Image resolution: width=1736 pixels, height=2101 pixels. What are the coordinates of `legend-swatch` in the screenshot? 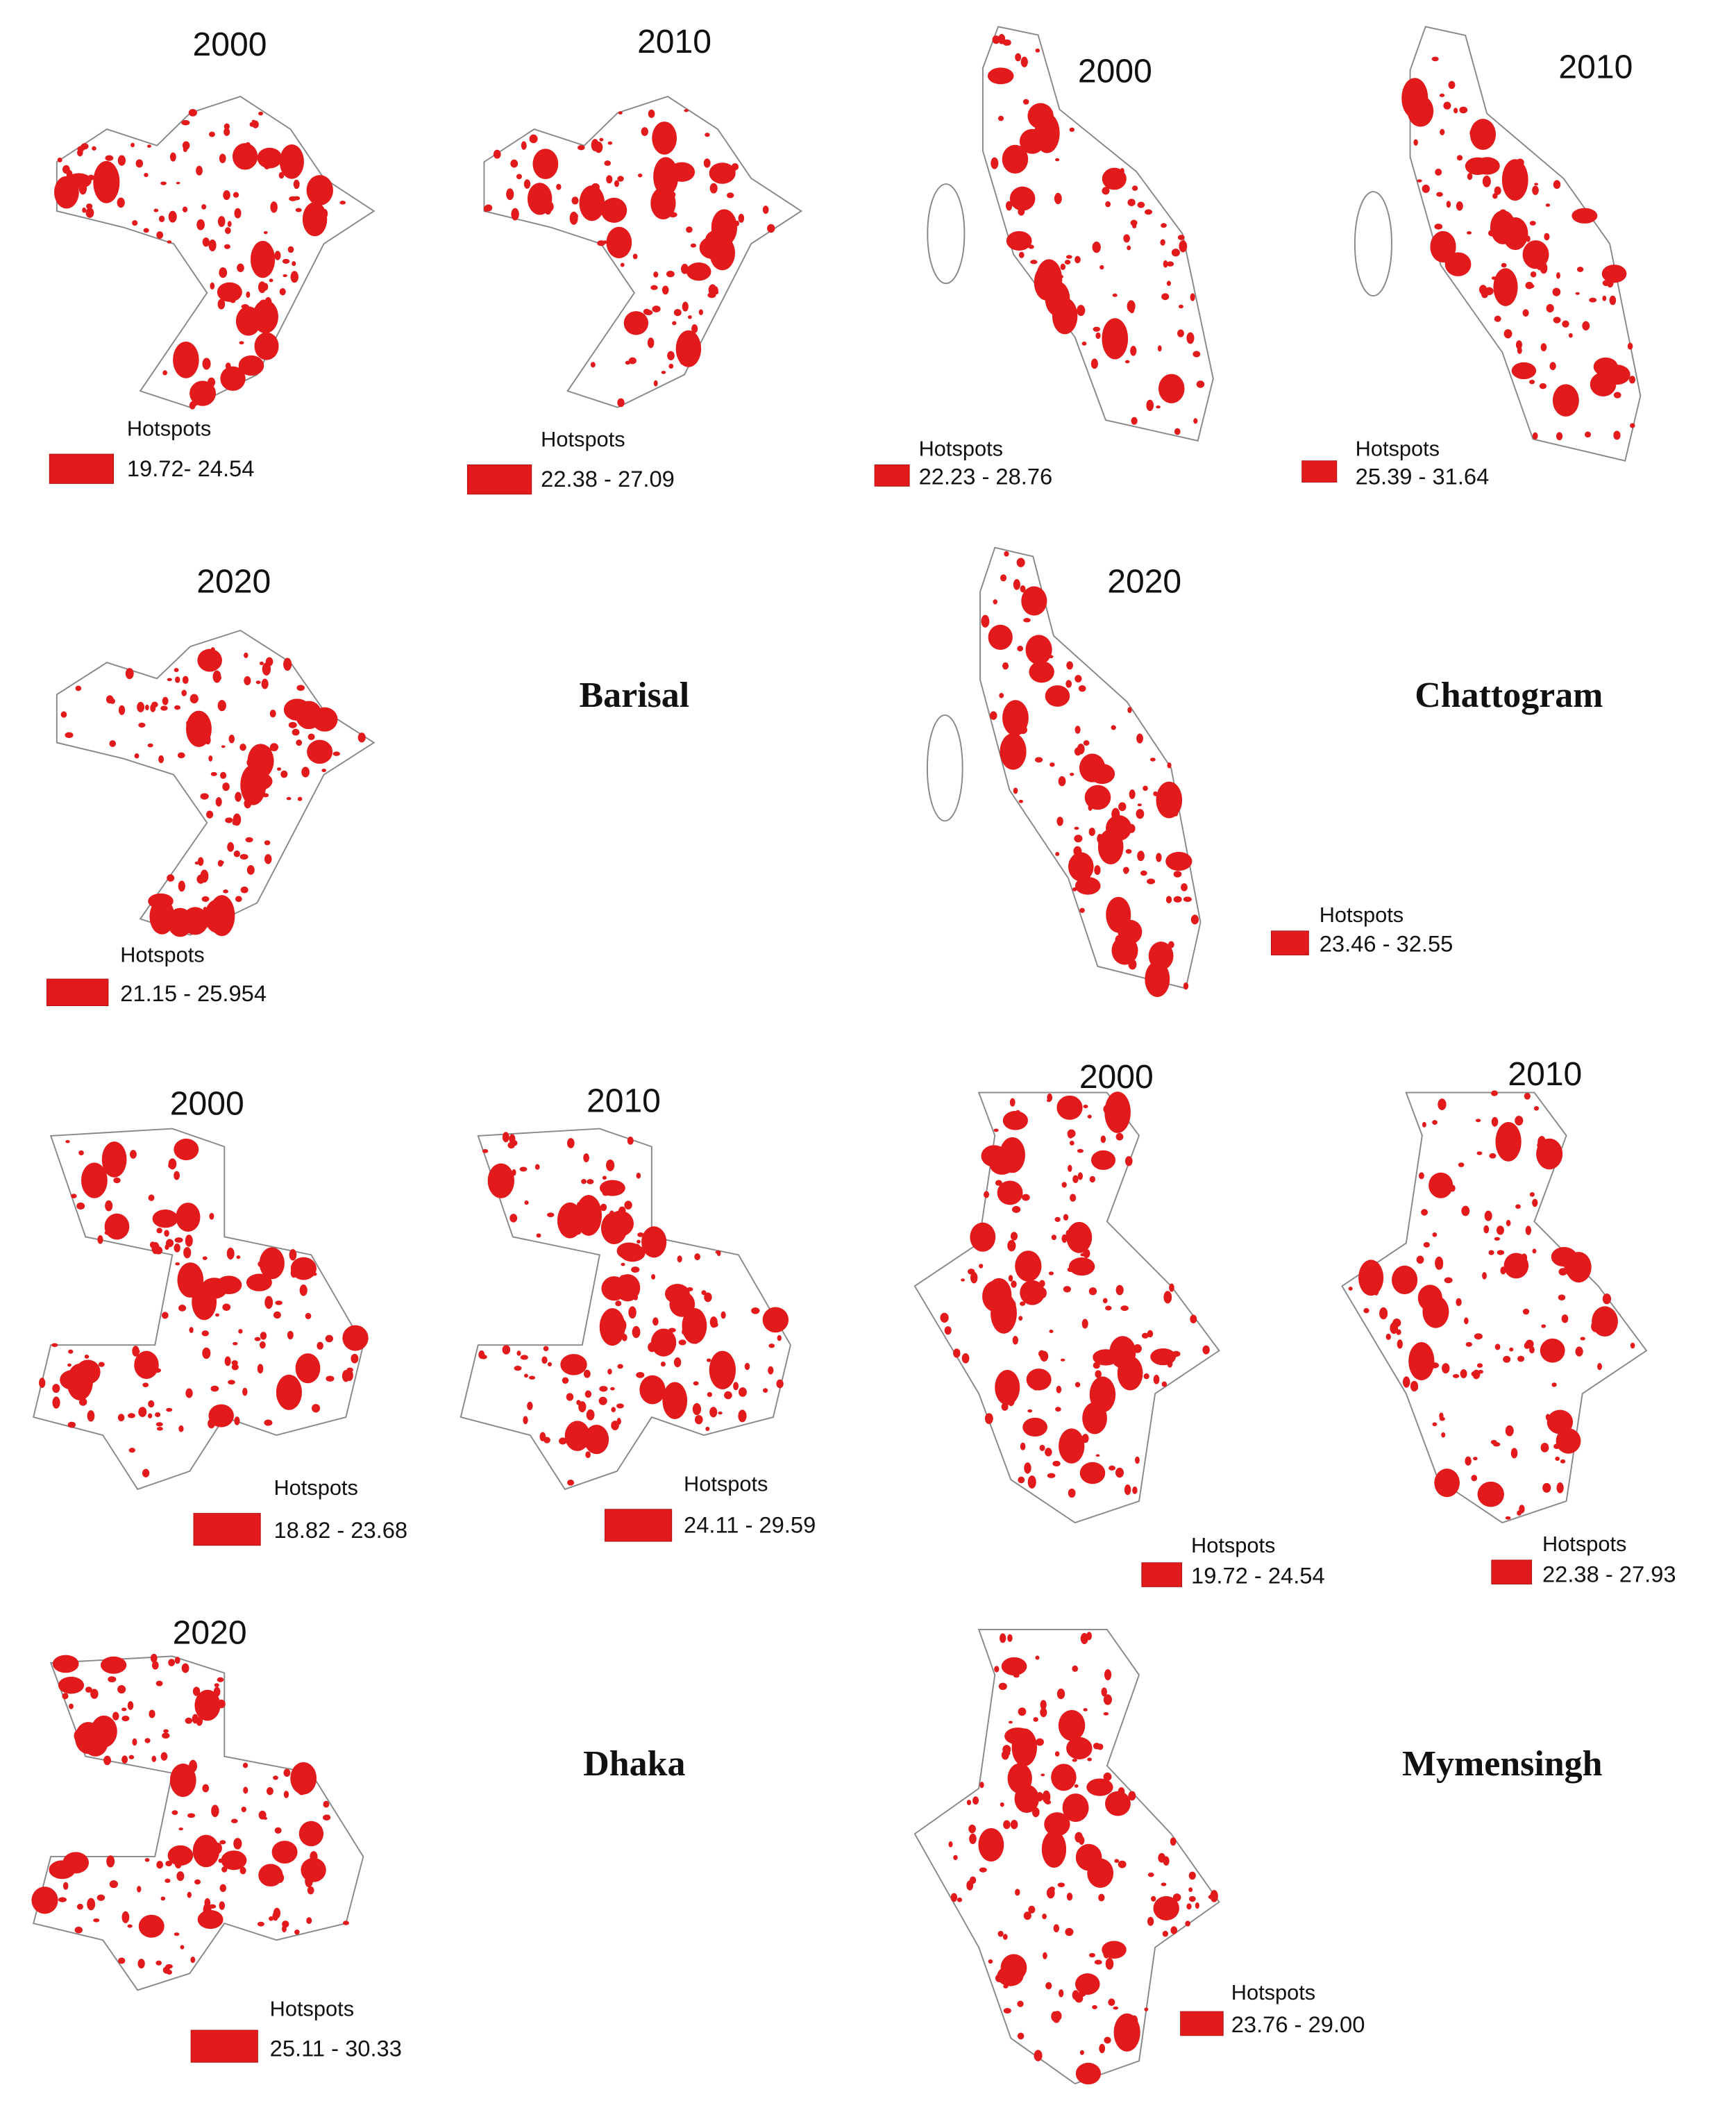 It's located at (639, 1525).